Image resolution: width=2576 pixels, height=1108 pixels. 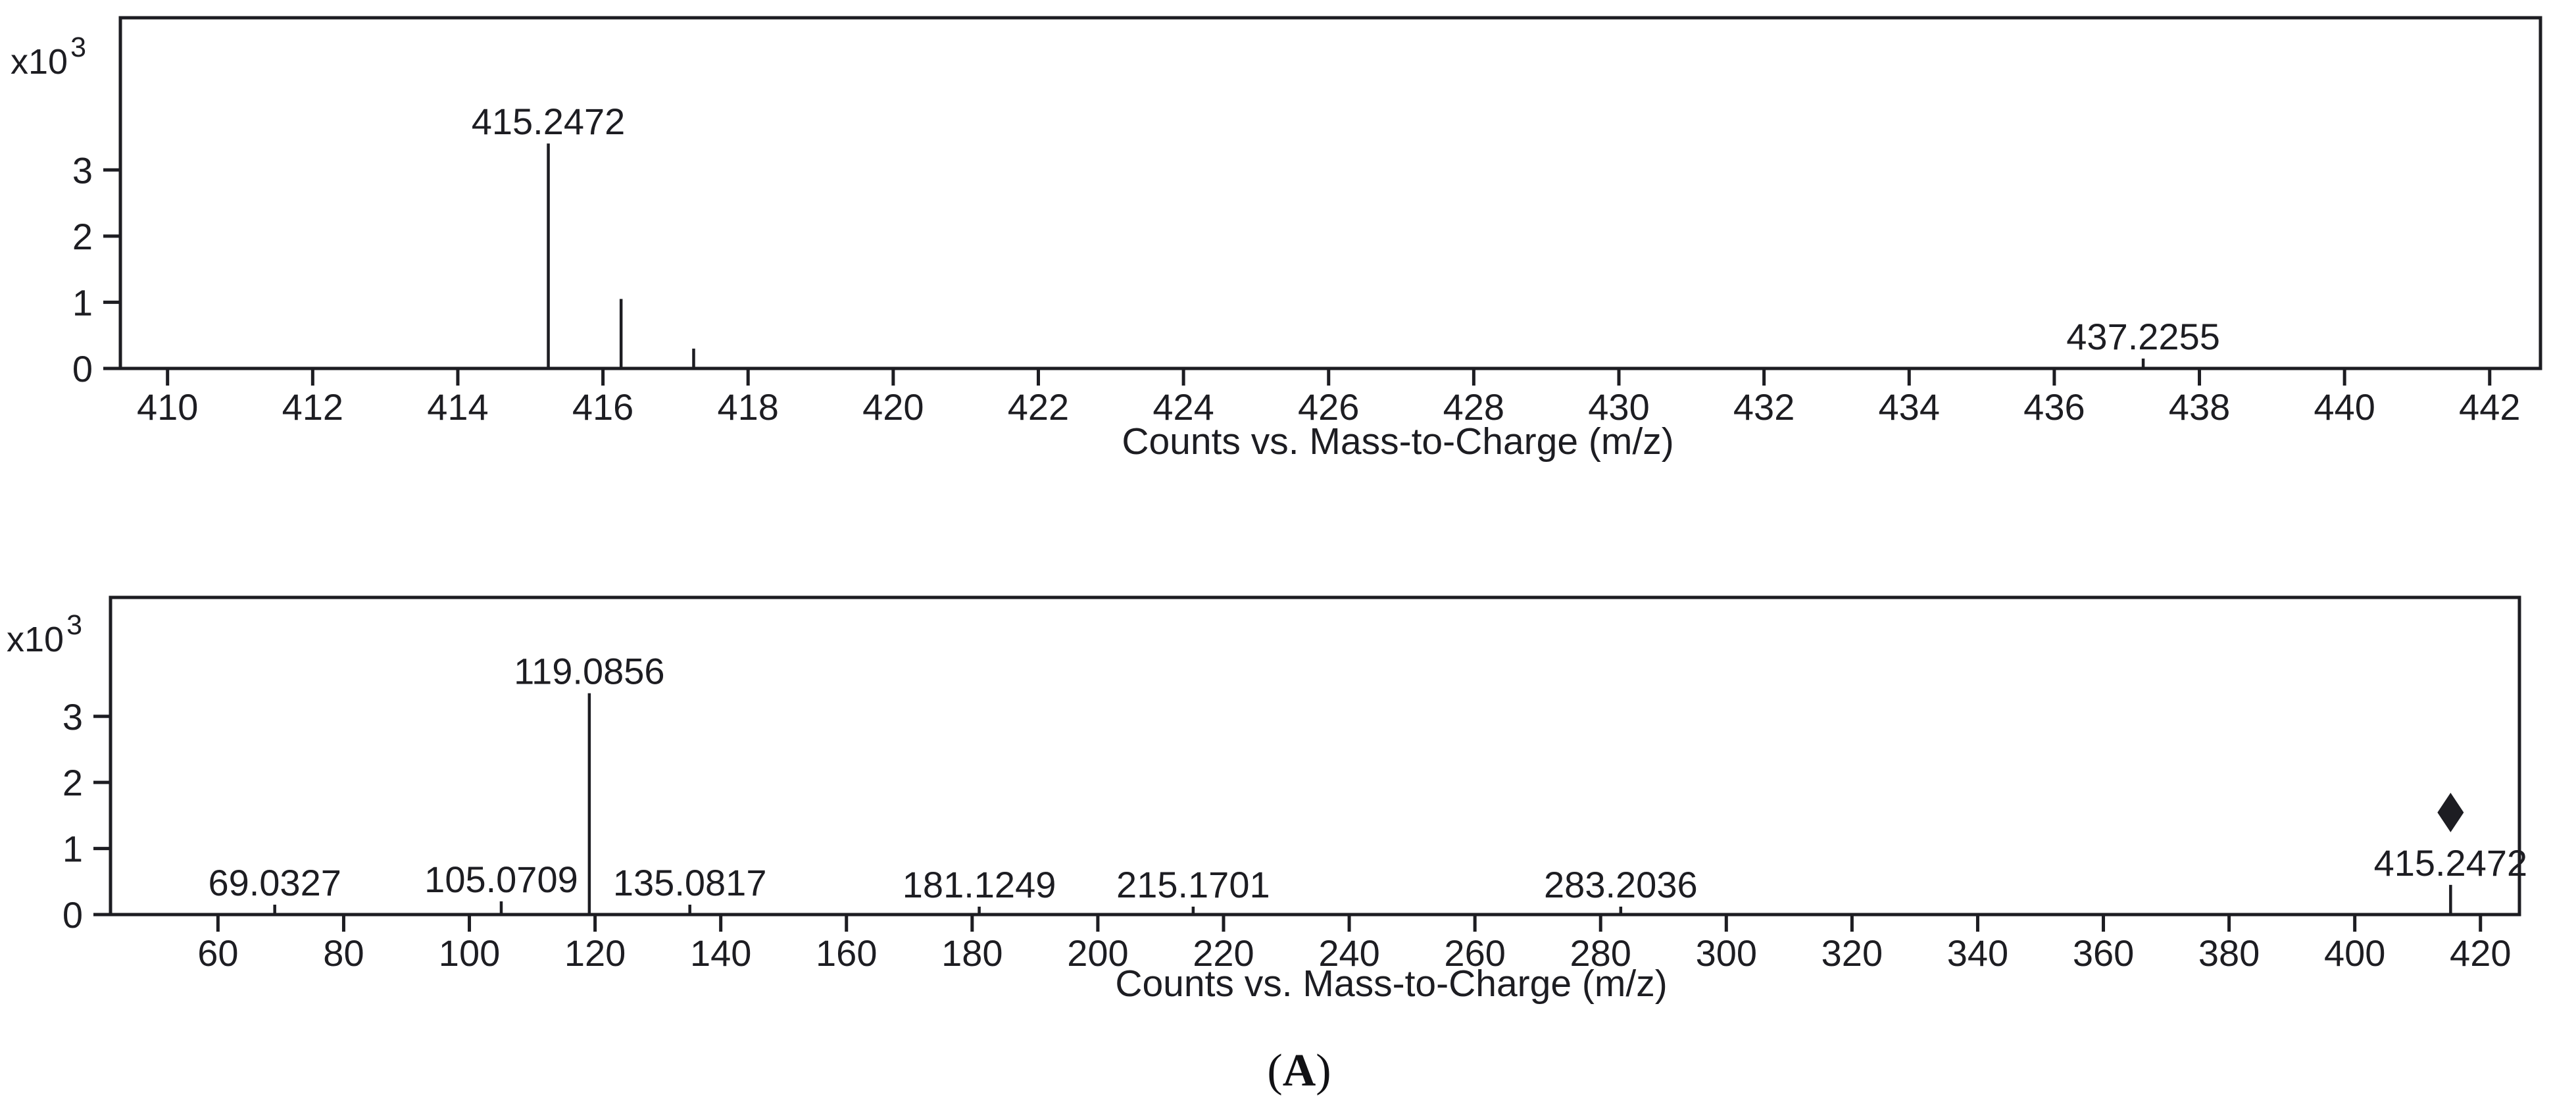 I want to click on ms1-y-scale-label: x103, so click(x=48, y=57).